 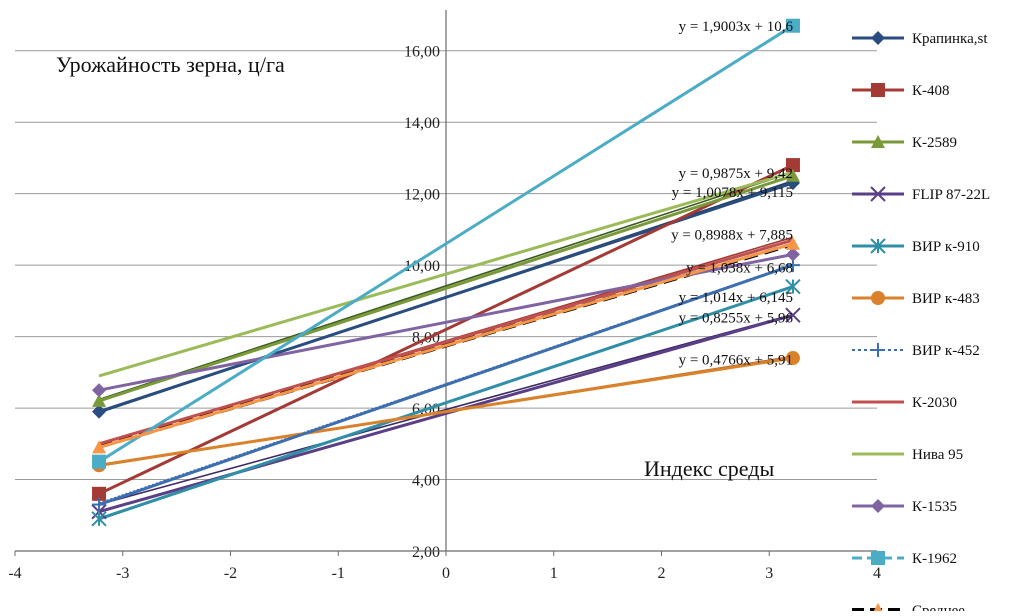 I want to click on legend-label: К-2030, so click(x=934, y=403).